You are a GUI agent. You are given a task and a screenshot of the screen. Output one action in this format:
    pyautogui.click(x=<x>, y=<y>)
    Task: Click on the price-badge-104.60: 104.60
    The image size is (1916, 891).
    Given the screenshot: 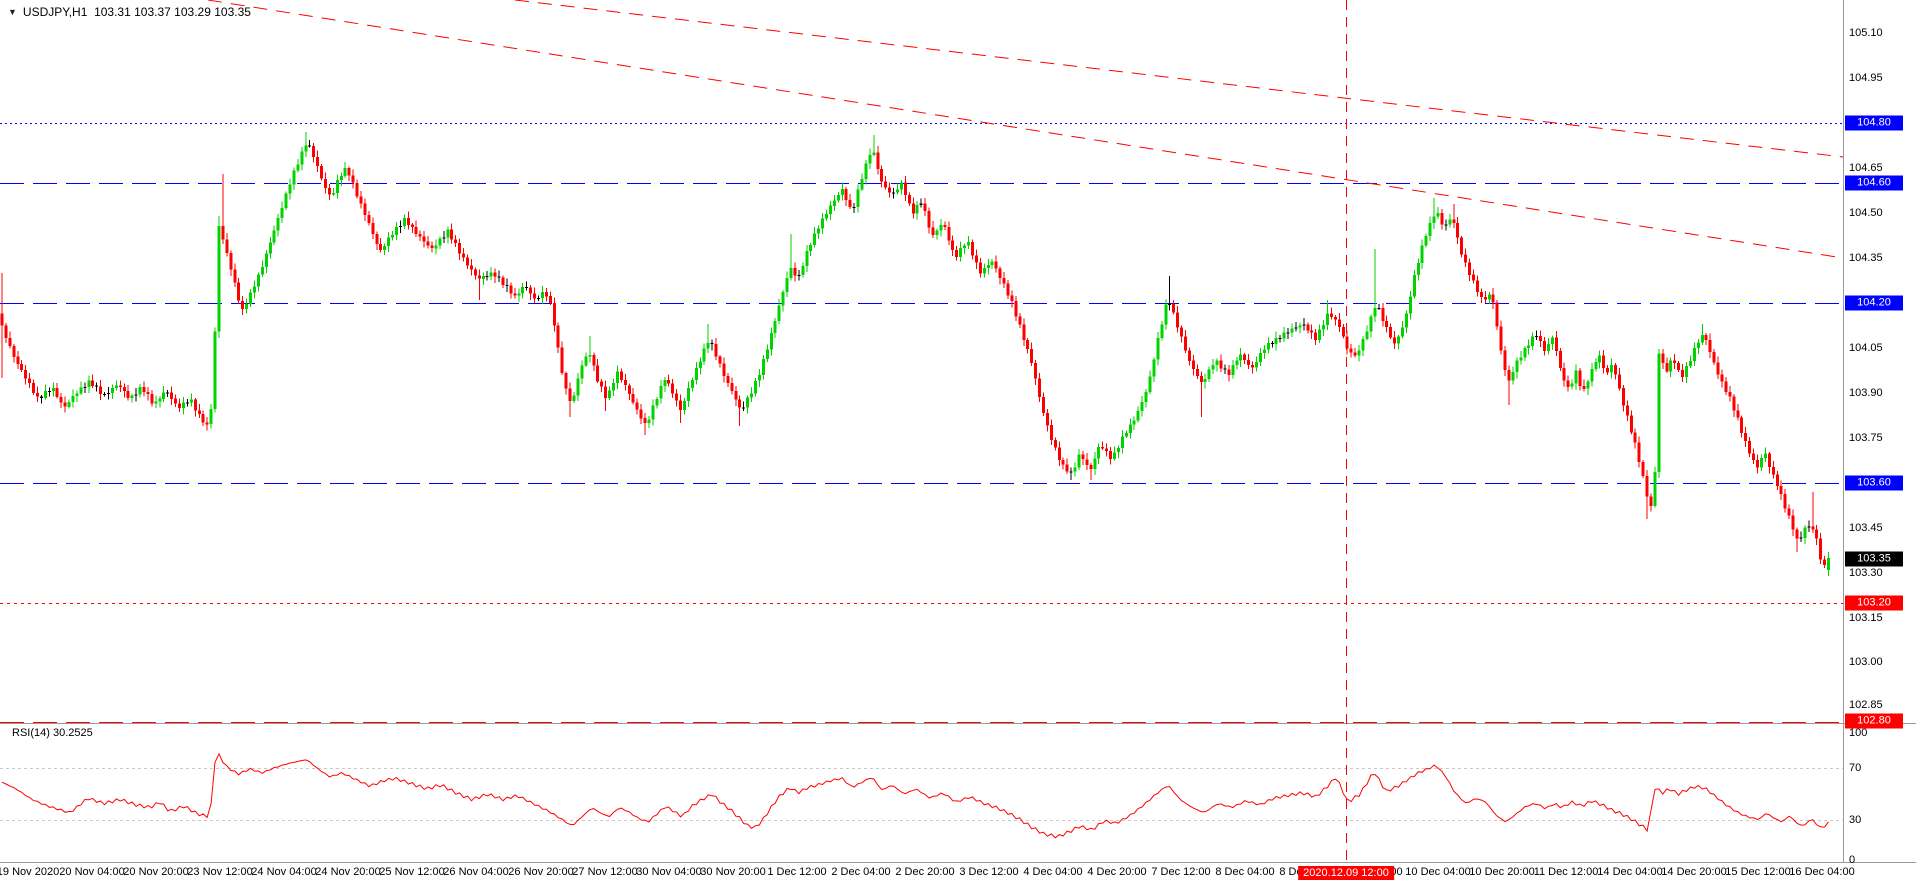 What is the action you would take?
    pyautogui.click(x=1874, y=183)
    